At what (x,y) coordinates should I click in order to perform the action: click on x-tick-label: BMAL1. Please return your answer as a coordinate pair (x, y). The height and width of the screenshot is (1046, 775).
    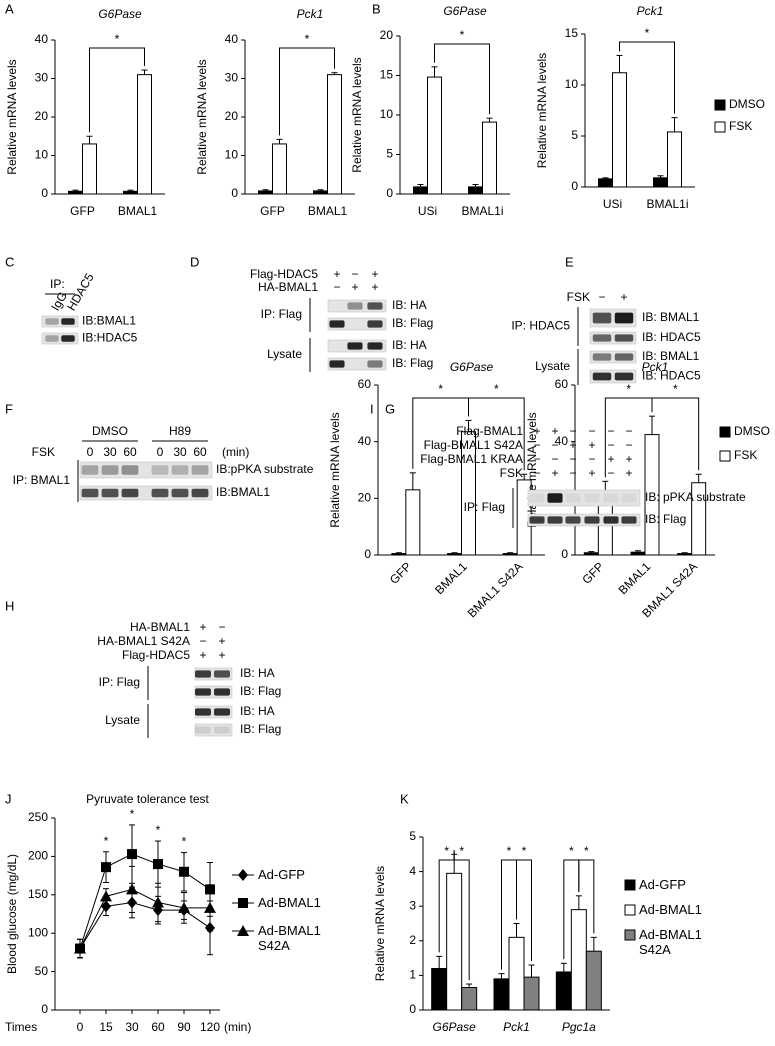
    Looking at the image, I should click on (138, 211).